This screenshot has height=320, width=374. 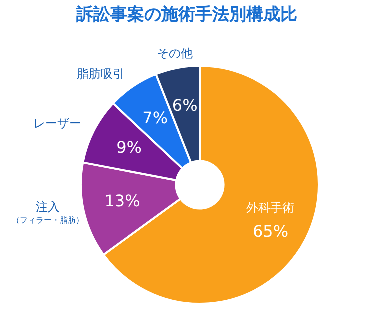 I want to click on chart-title: 訴訟事案の施術手法別構成比, so click(x=186, y=15).